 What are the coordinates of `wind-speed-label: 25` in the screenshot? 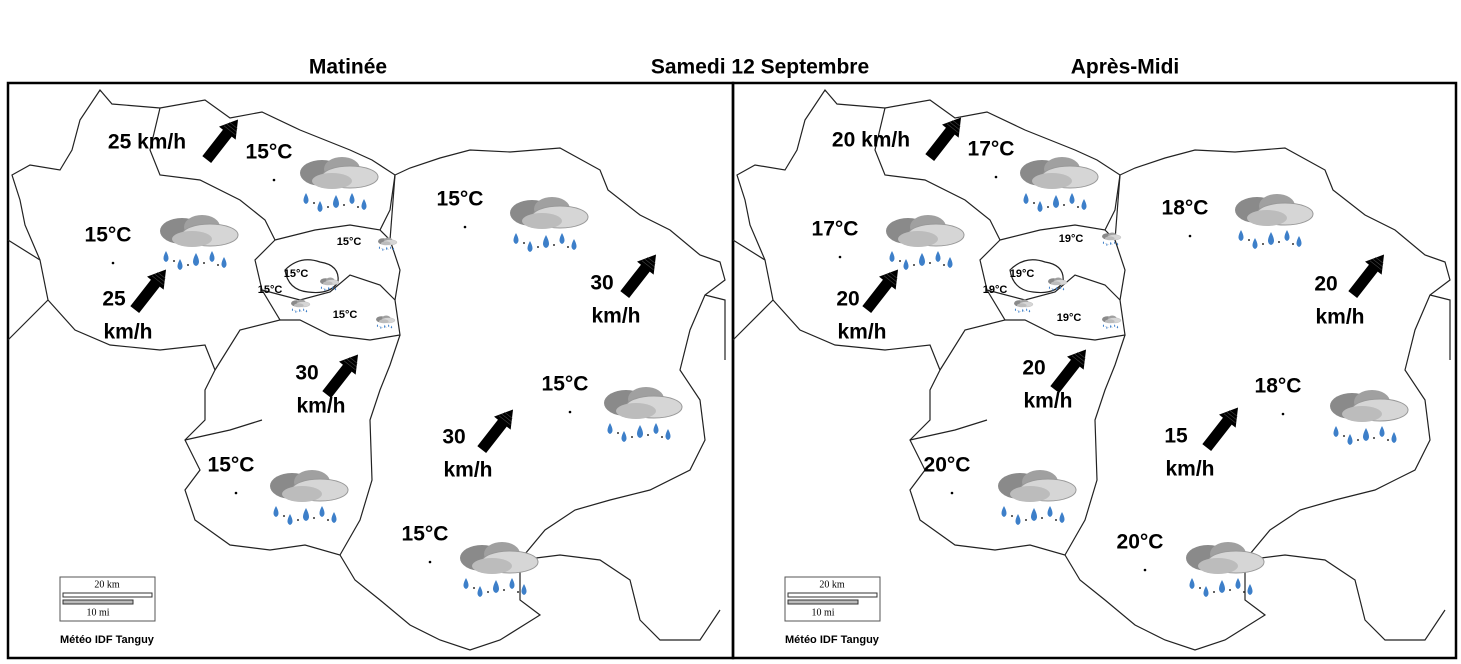 It's located at (114, 299).